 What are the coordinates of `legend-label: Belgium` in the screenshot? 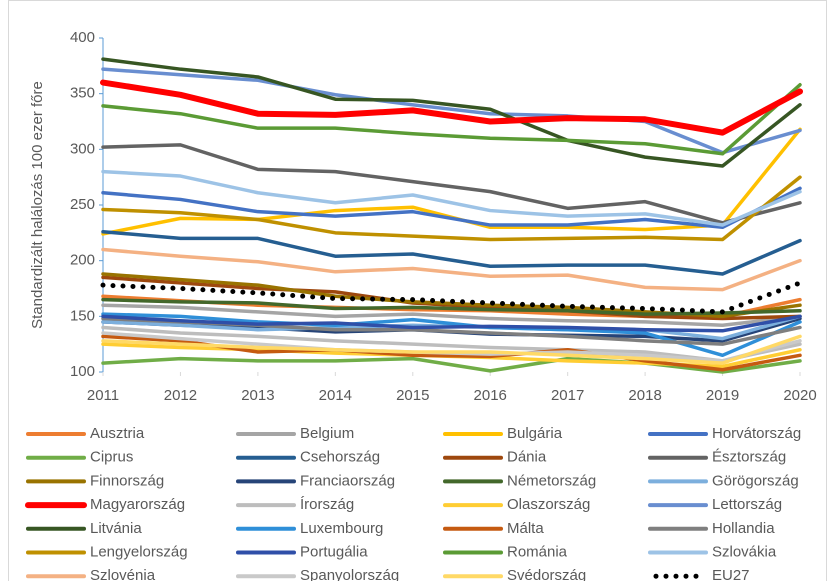 It's located at (327, 433).